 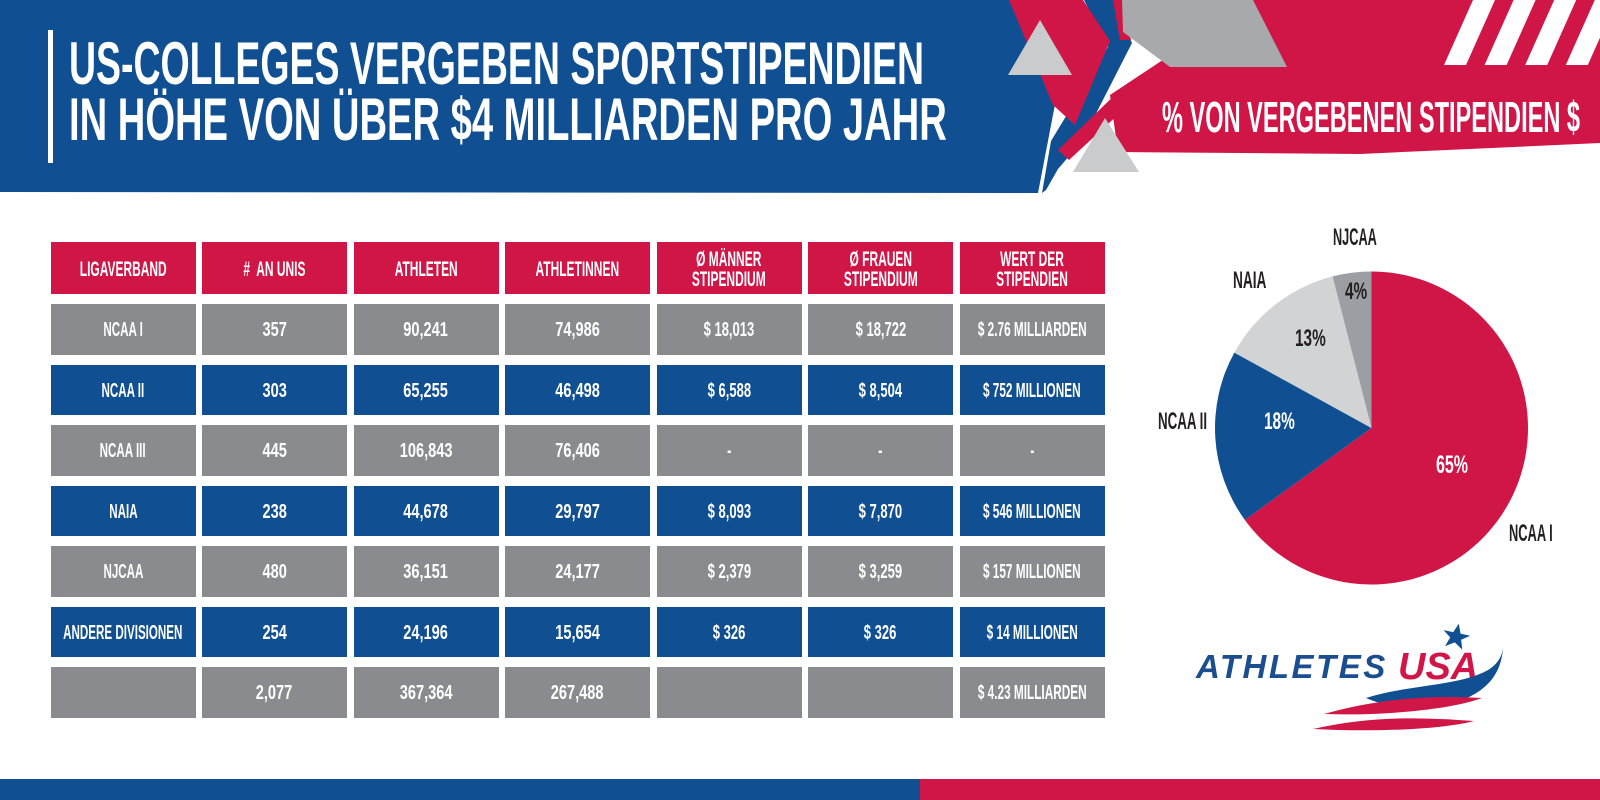 I want to click on svg-text: ATHLETES, so click(x=1291, y=666).